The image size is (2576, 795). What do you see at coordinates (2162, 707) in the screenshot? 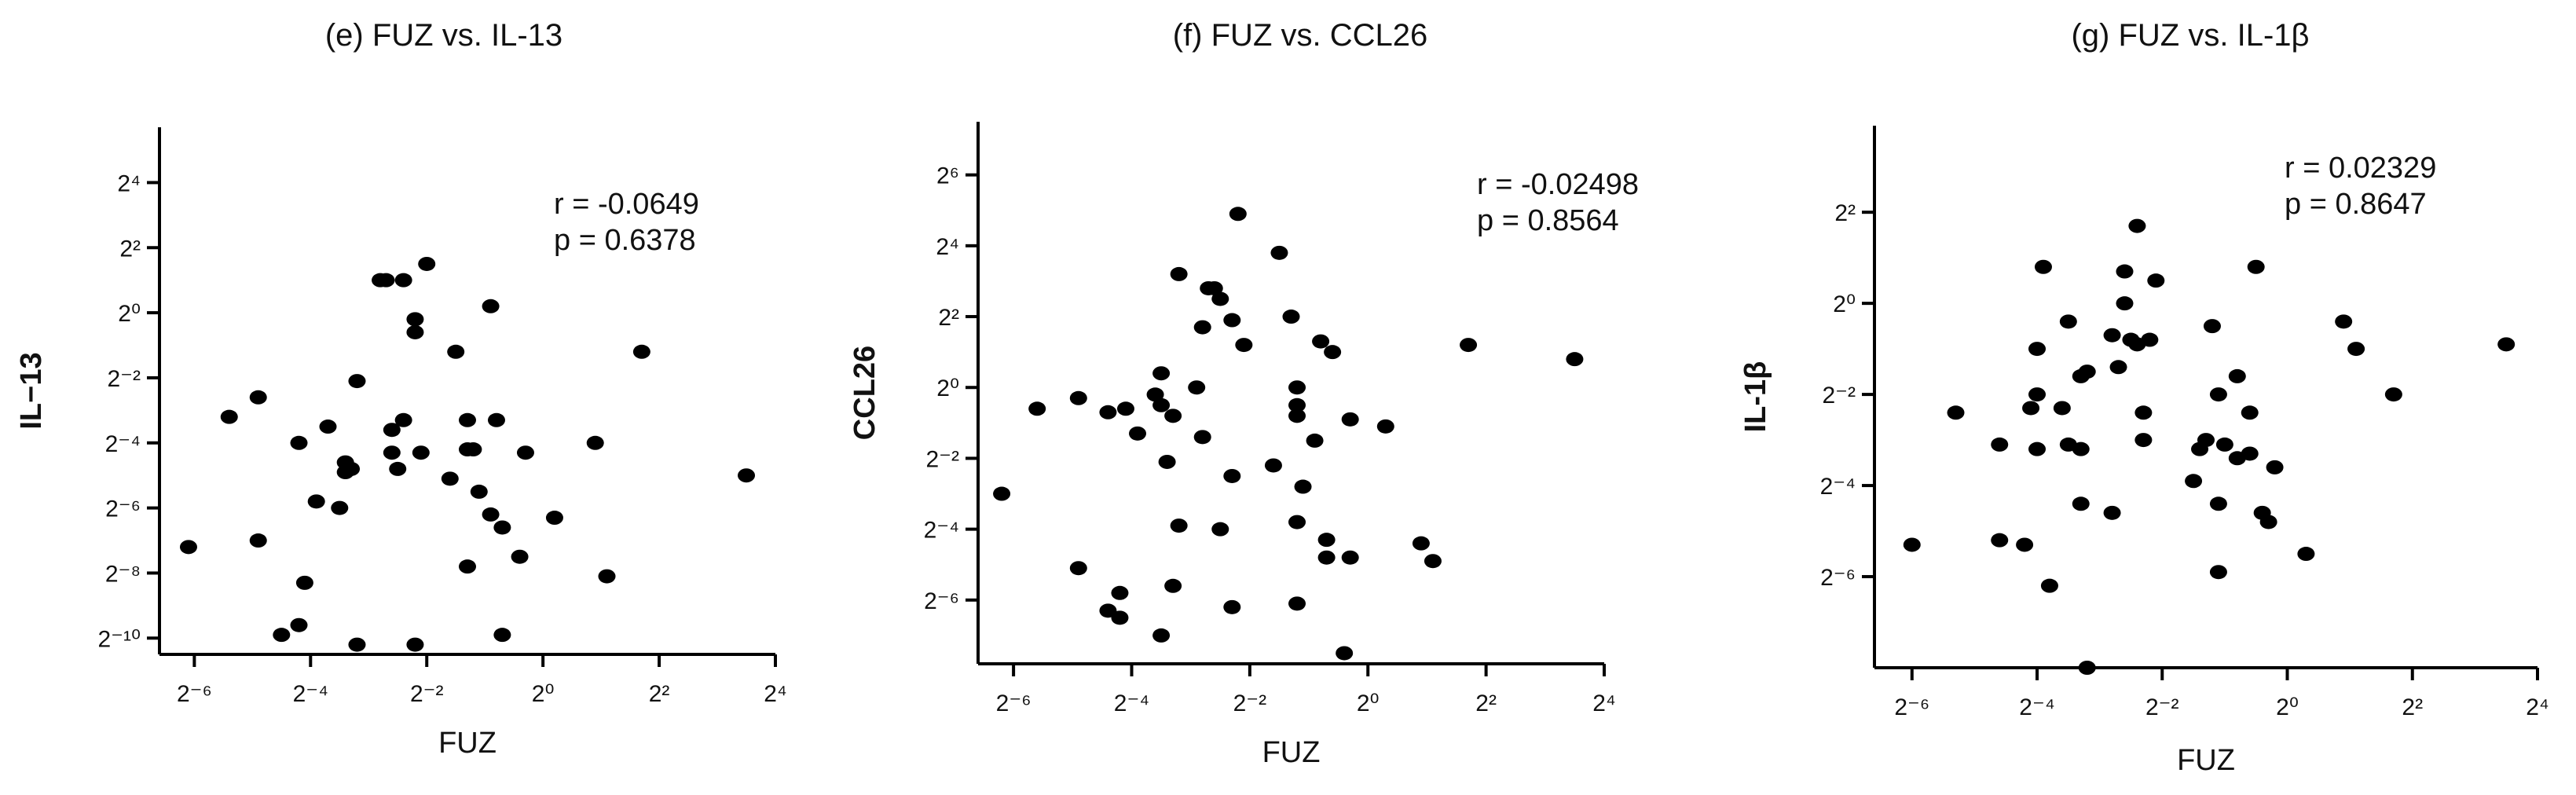
I see `x-tick-label: 2⁻²` at bounding box center [2162, 707].